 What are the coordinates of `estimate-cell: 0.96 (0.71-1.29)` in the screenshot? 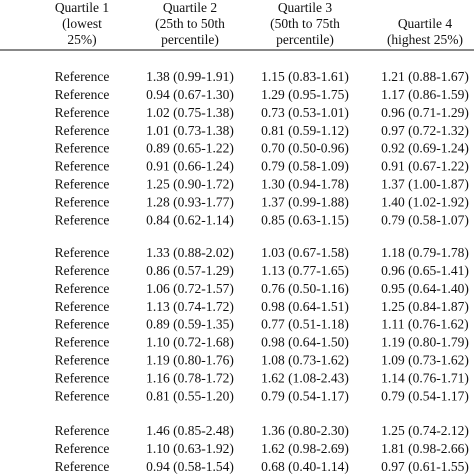 It's located at (425, 112).